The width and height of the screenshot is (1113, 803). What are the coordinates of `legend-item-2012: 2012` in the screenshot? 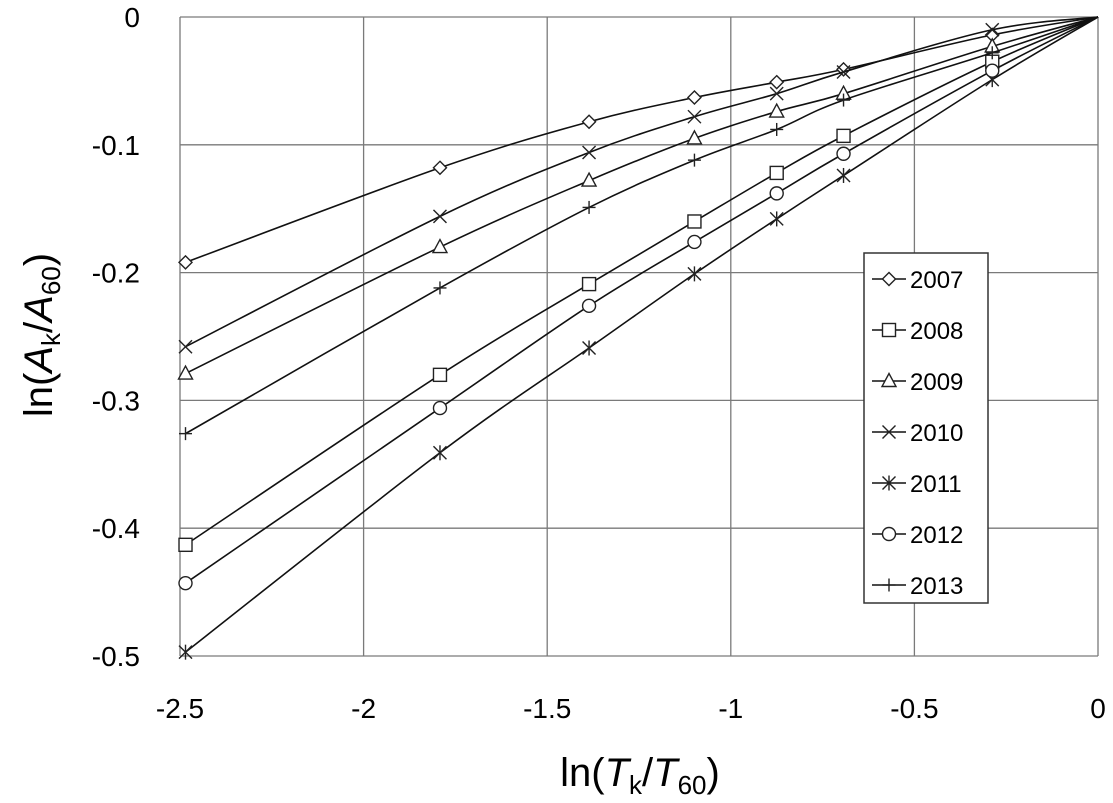 It's located at (917, 535).